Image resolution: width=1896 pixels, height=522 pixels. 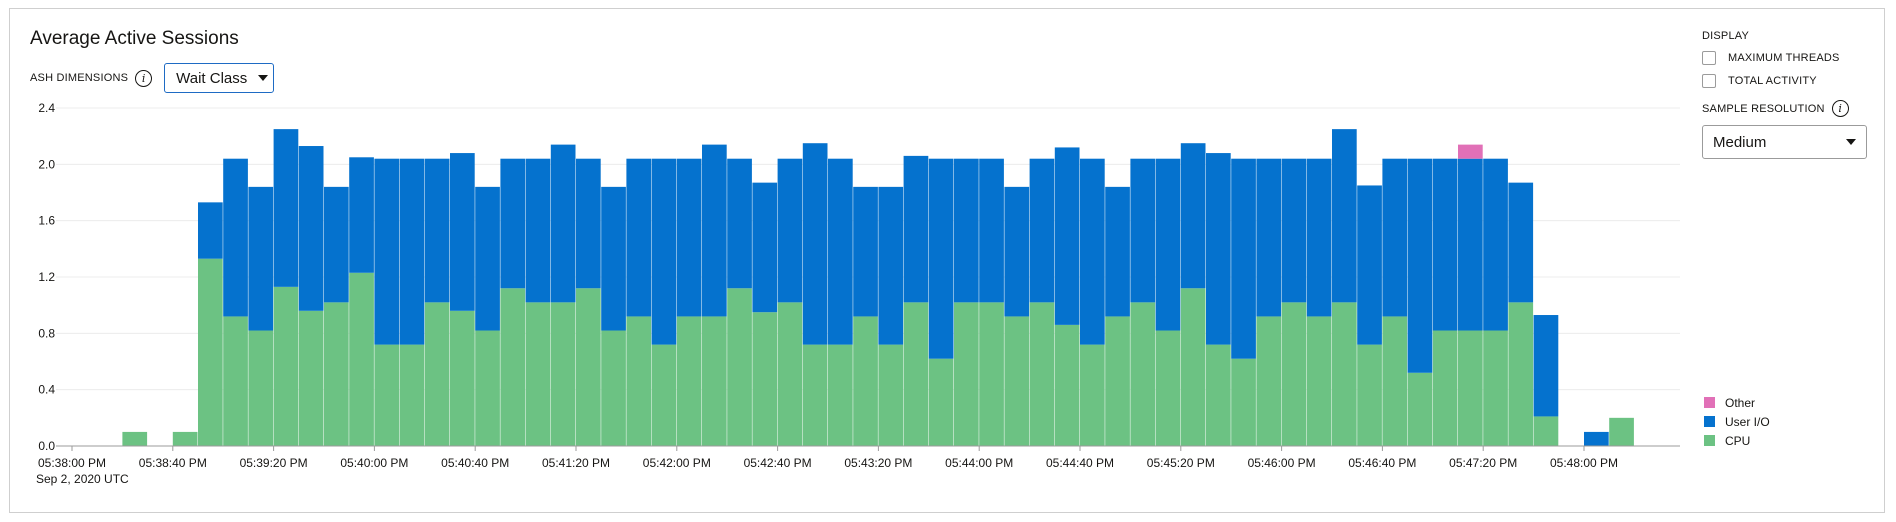 I want to click on bar-cpu: CPU 05:39:40 PM: 1.02, so click(x=336, y=374).